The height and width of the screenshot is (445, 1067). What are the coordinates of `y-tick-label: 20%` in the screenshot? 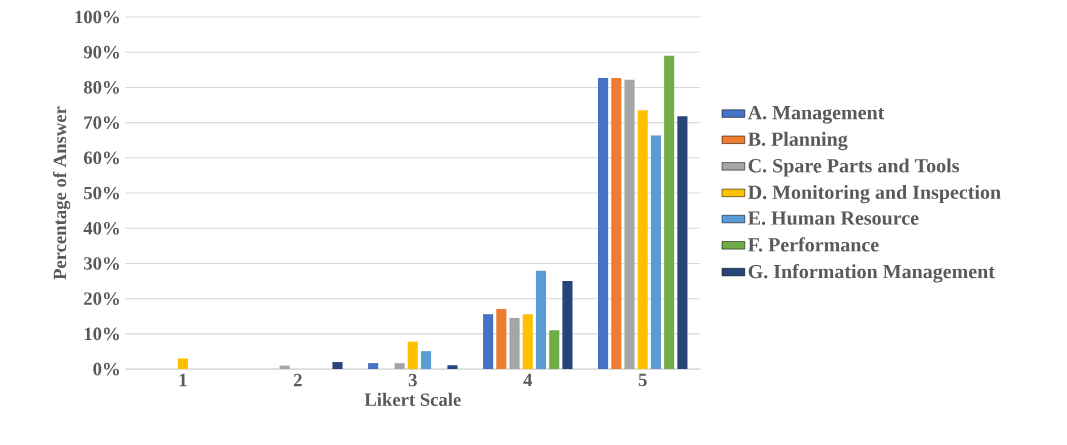 It's located at (101, 298).